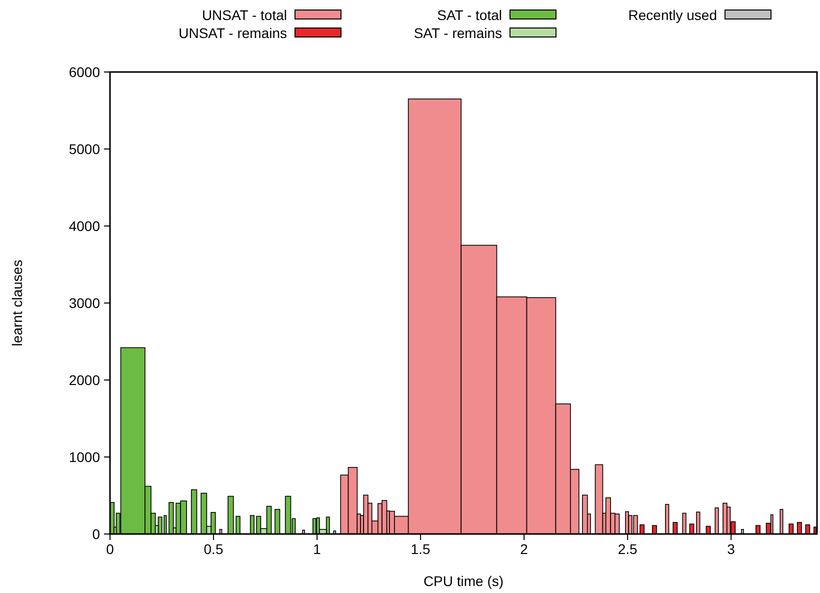 This screenshot has width=820, height=593. I want to click on y-tick-label: 6000, so click(84, 72).